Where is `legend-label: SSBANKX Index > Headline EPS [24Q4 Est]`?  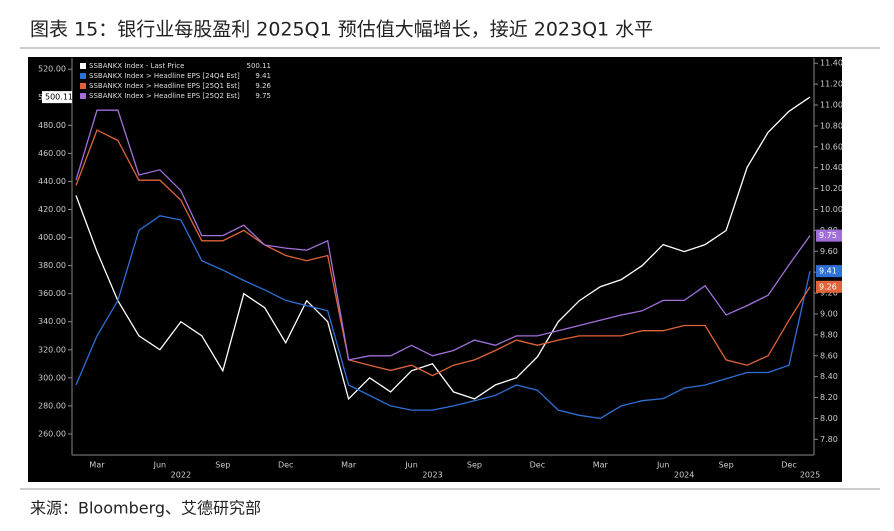
legend-label: SSBANKX Index > Headline EPS [24Q4 Est] is located at coordinates (164, 76).